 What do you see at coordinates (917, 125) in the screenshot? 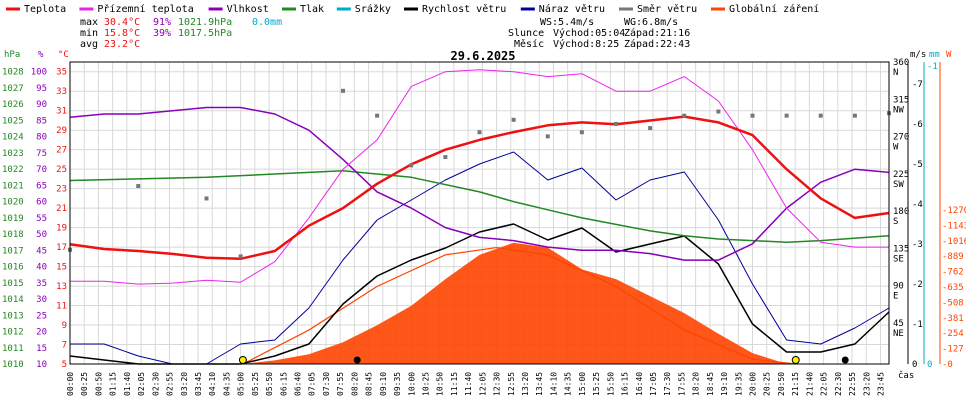
I see `wind-tick-label: -6` at bounding box center [917, 125].